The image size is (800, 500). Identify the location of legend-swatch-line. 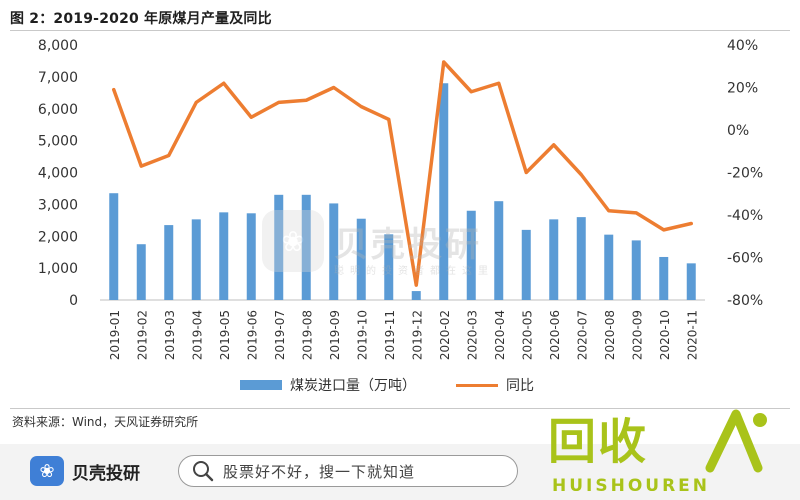
(477, 385).